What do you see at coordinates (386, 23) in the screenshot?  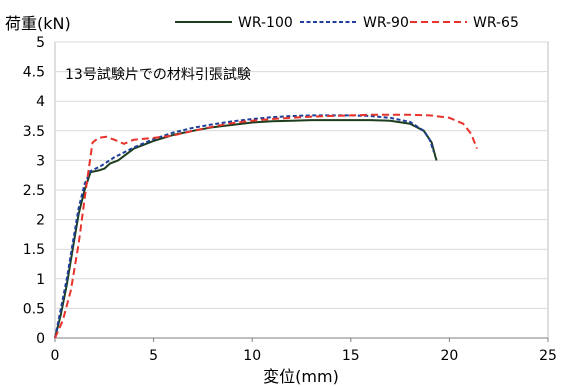 I see `legend-label-wr-90: WR-90` at bounding box center [386, 23].